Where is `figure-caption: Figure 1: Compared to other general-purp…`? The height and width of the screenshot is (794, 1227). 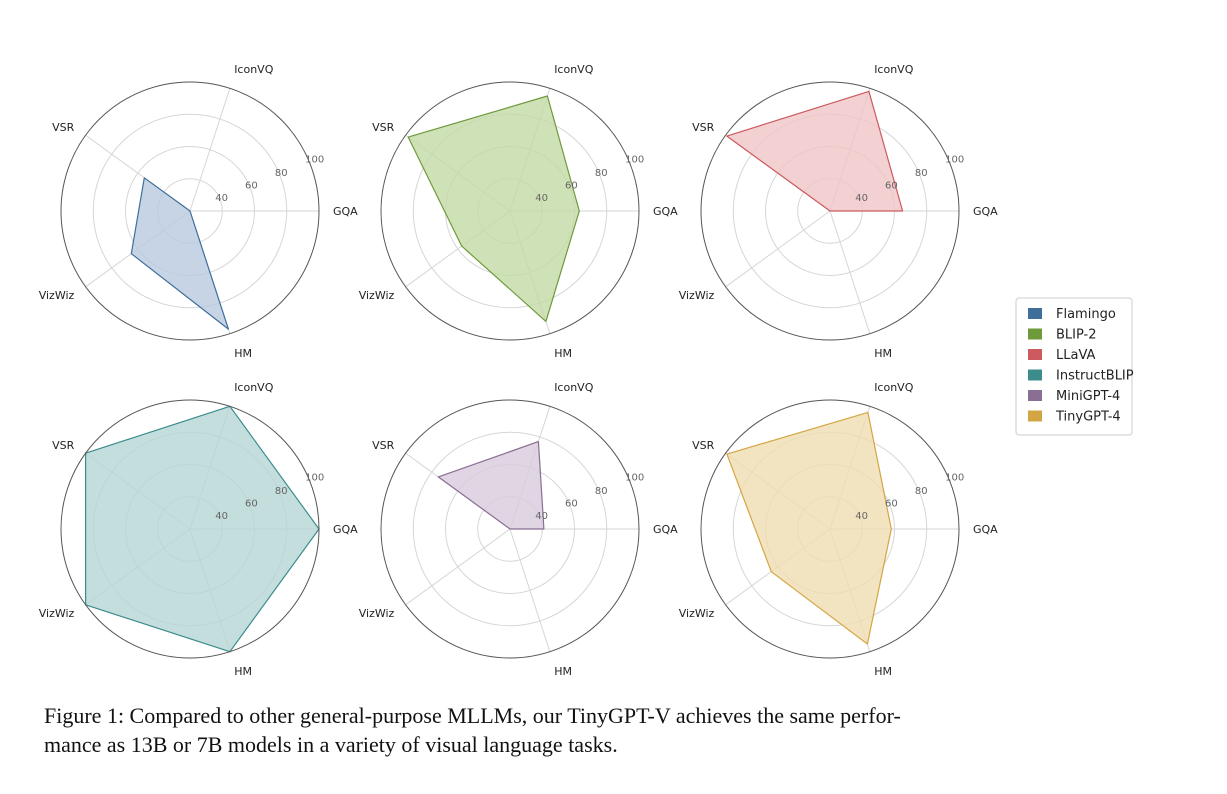
figure-caption: Figure 1: Compared to other general-purp… is located at coordinates (619, 730).